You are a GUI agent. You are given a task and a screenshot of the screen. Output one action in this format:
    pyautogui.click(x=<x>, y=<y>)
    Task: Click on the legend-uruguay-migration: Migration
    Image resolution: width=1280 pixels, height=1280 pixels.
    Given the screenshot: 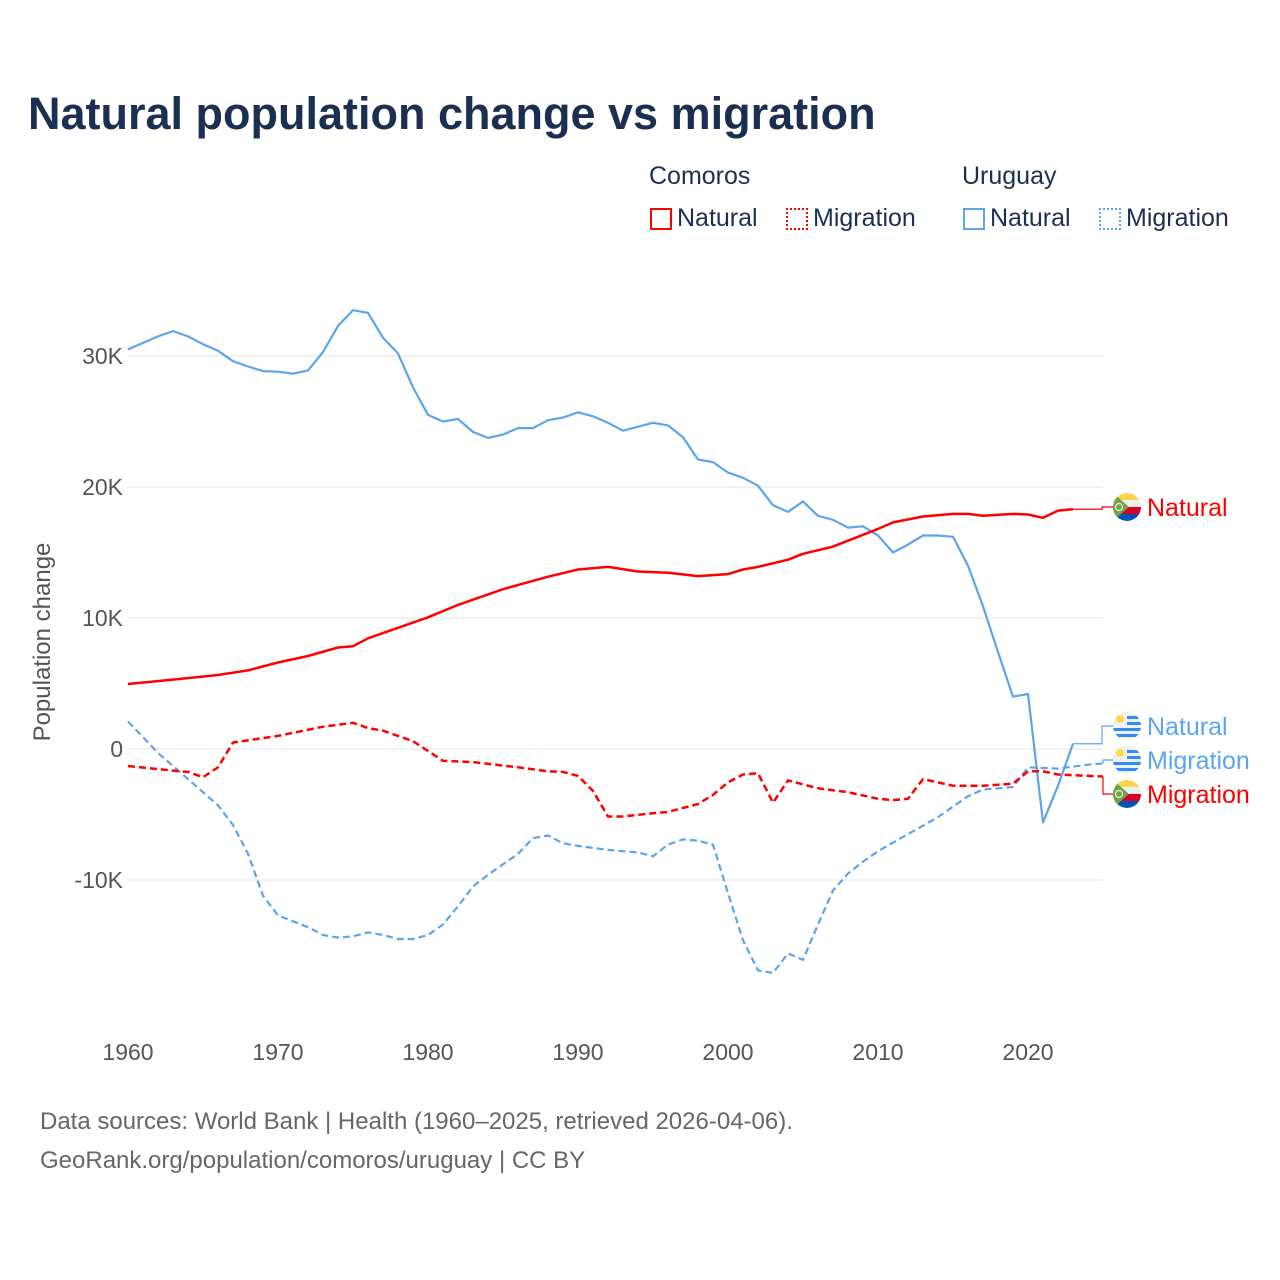 What is the action you would take?
    pyautogui.click(x=1164, y=218)
    